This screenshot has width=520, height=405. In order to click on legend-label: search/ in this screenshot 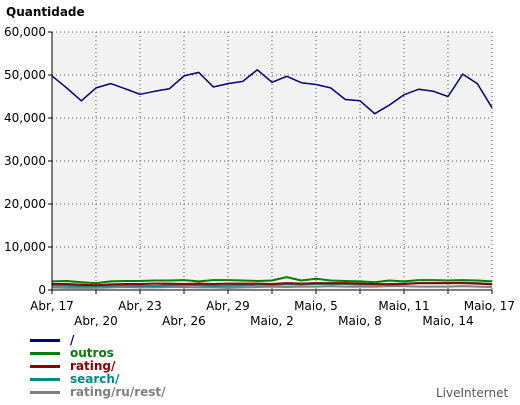, I will do `click(95, 379)`.